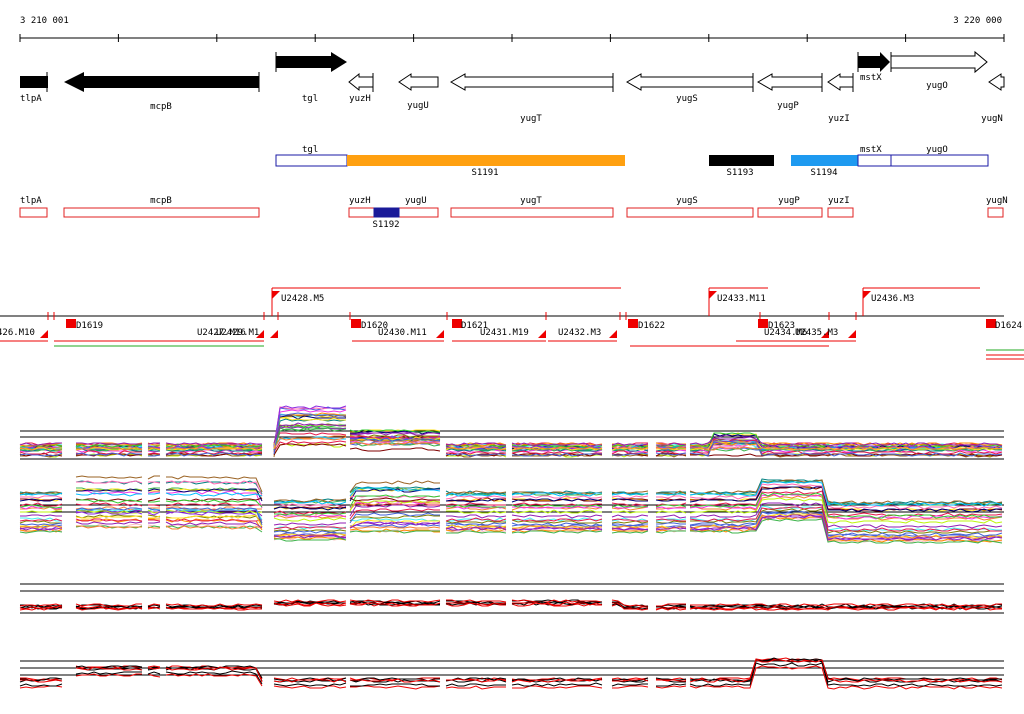 The image size is (1024, 714). I want to click on outline-box-yugT, so click(532, 212).